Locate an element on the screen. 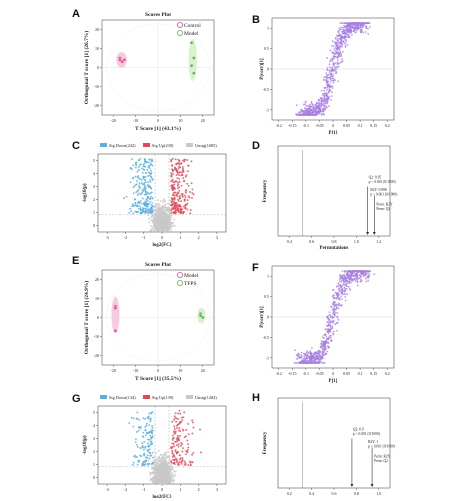 The image size is (474, 501). legend-label: Sig Down(242) is located at coordinates (122, 145).